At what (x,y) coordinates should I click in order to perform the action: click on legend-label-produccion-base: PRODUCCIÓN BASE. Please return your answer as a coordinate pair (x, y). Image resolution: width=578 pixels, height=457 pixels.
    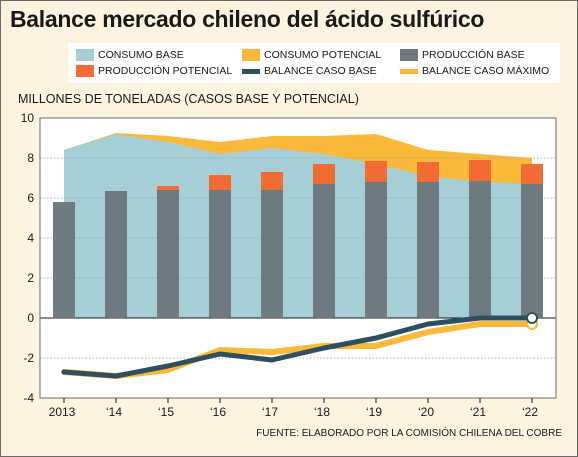
    Looking at the image, I should click on (473, 55).